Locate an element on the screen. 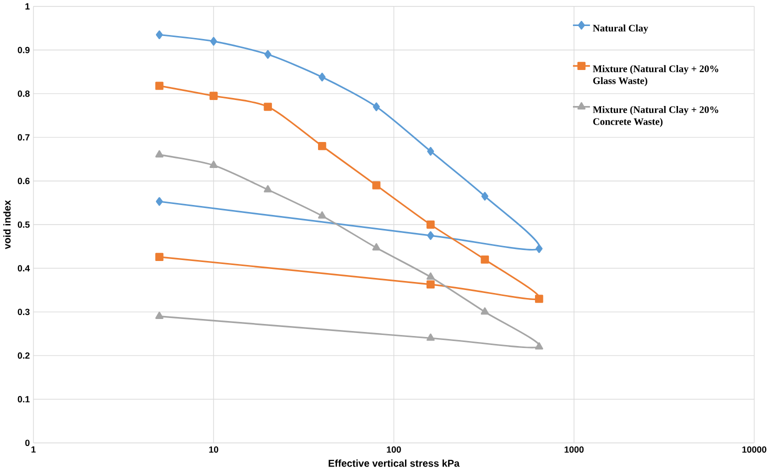  x-tick-label: 1 is located at coordinates (33, 449).